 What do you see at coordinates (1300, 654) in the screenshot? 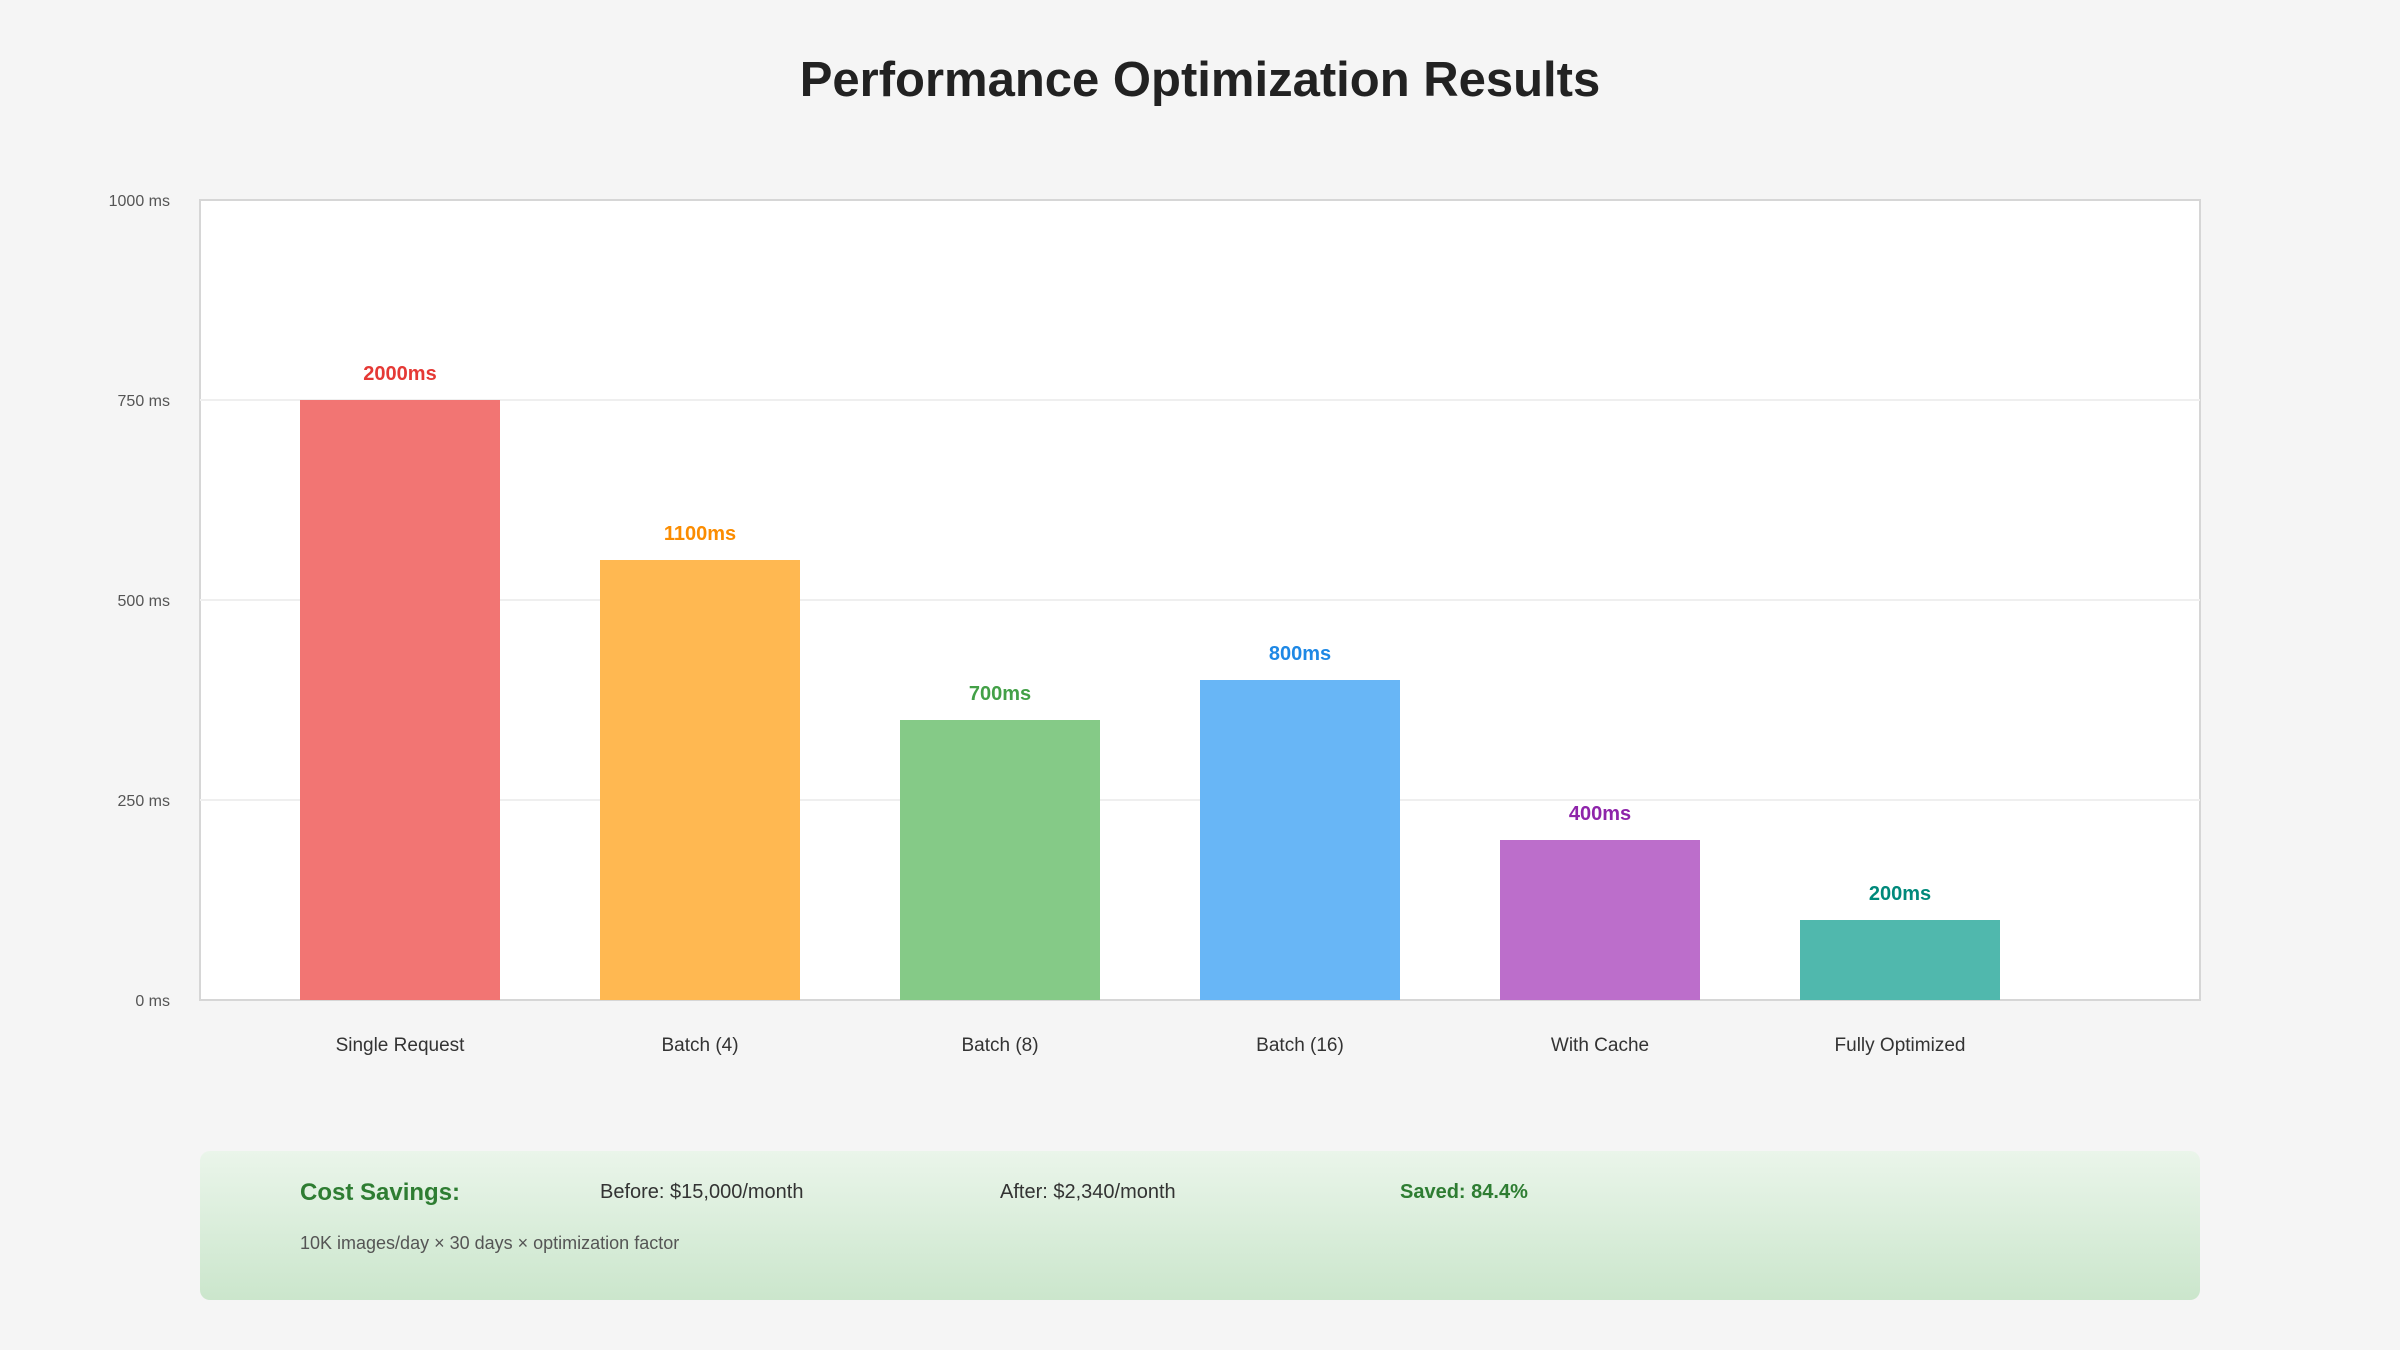
I see `data-label: 800ms` at bounding box center [1300, 654].